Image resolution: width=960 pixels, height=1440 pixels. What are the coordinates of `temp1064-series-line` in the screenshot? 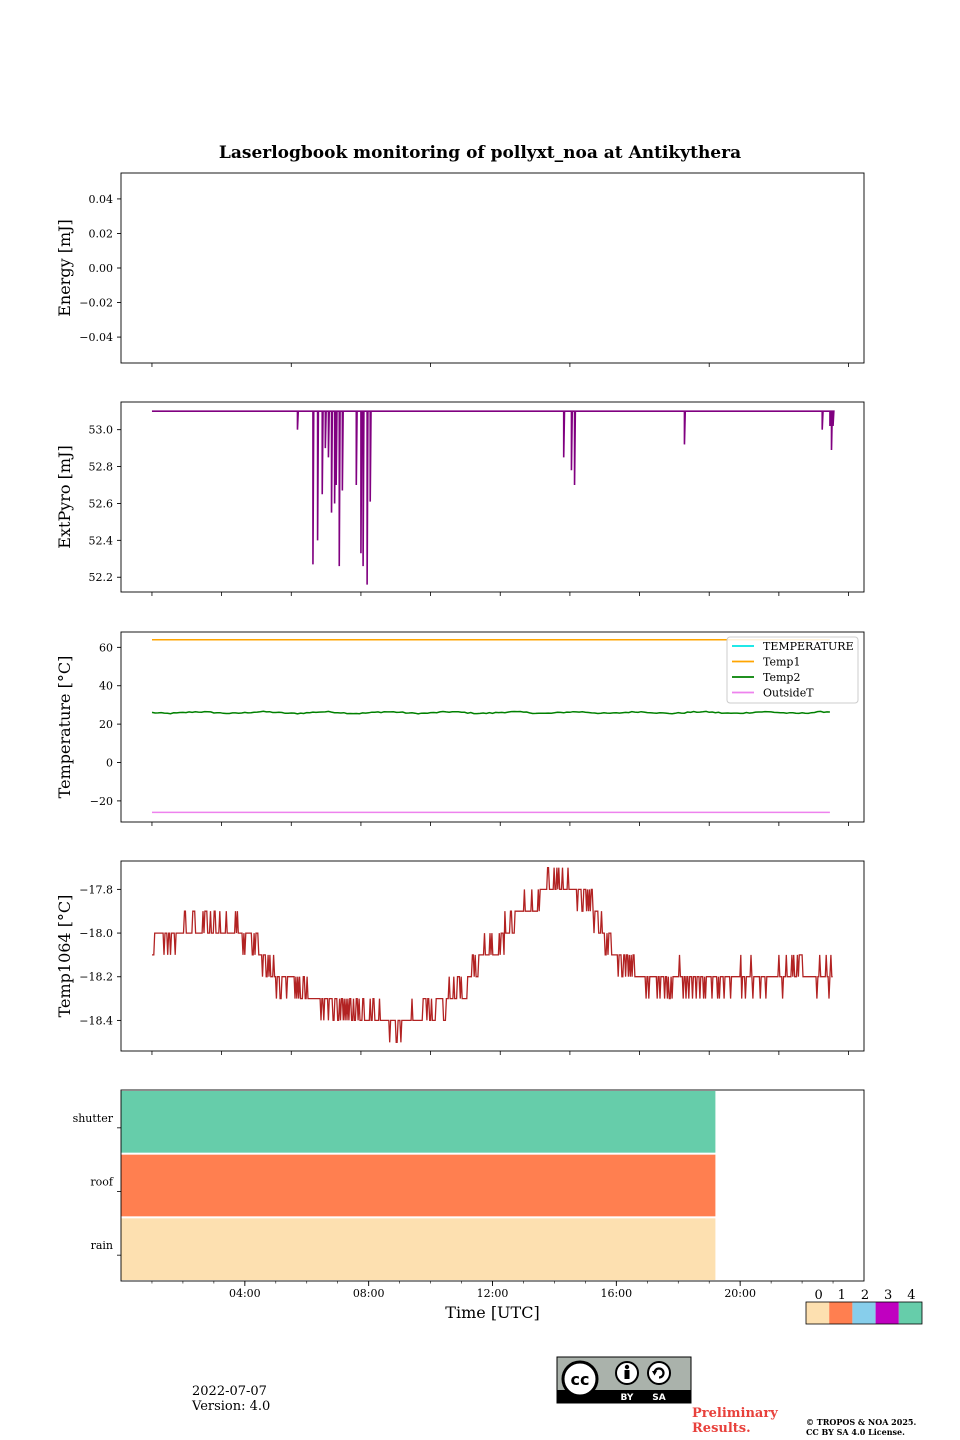 It's located at (492, 954).